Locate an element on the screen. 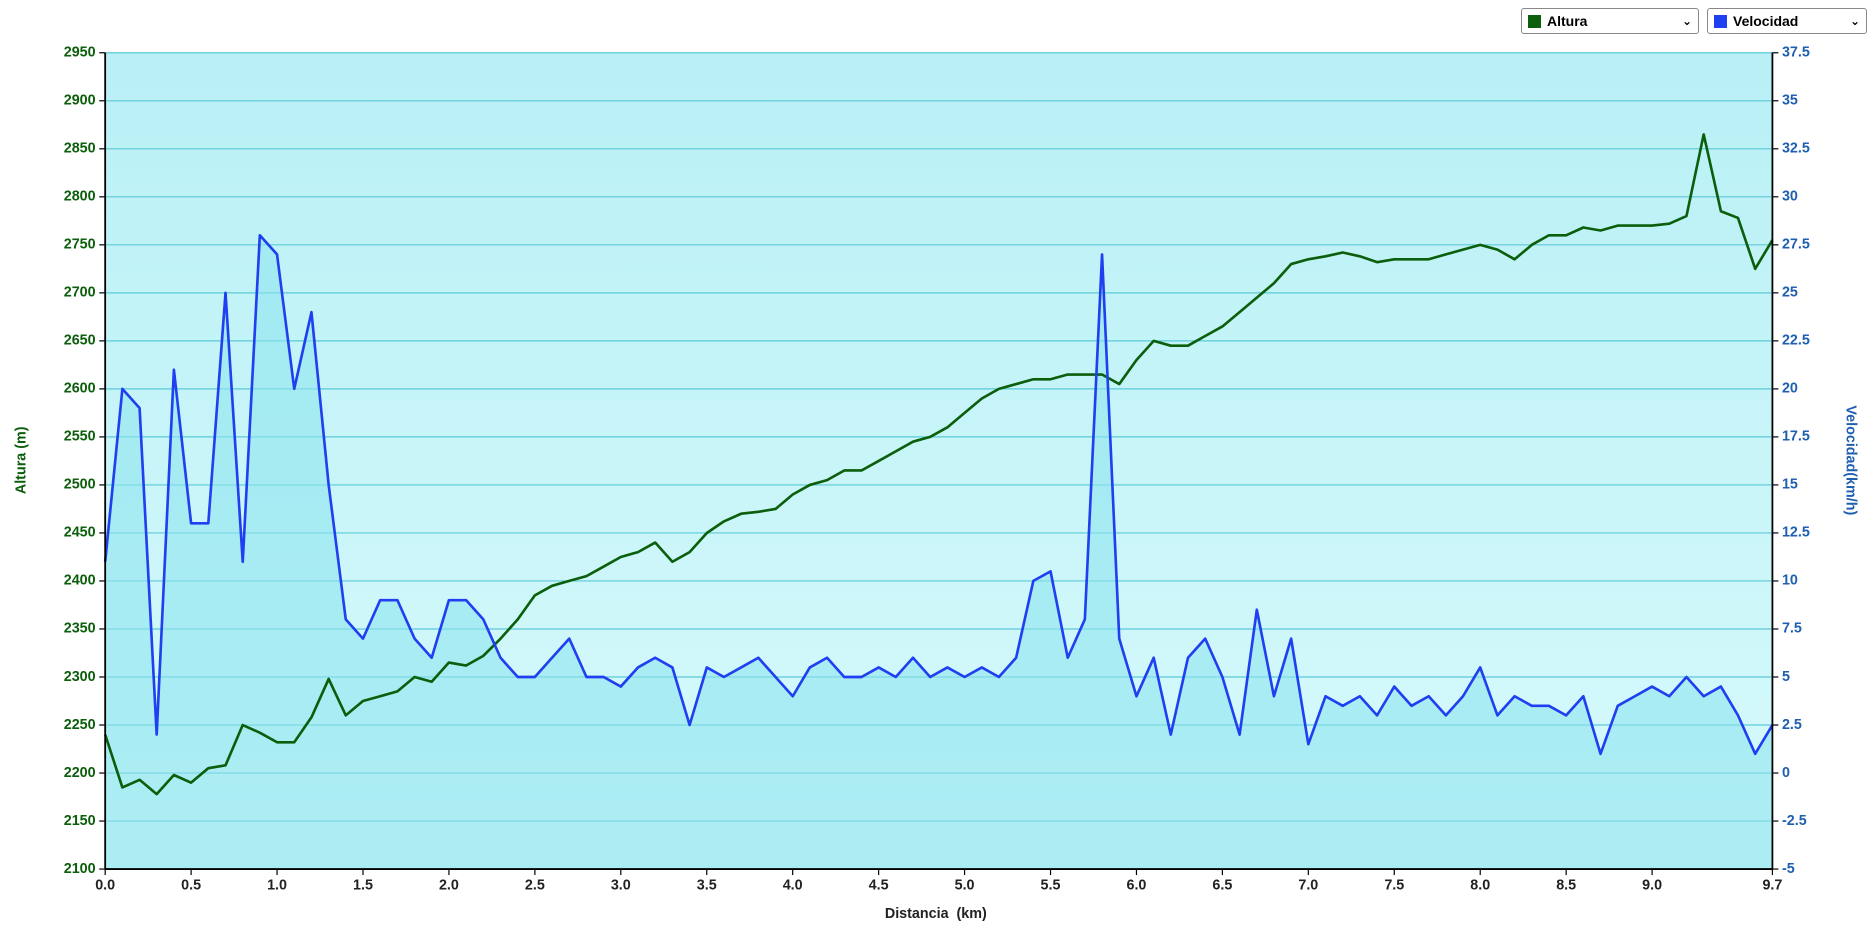  x-tick-label: 1.0 is located at coordinates (277, 886).